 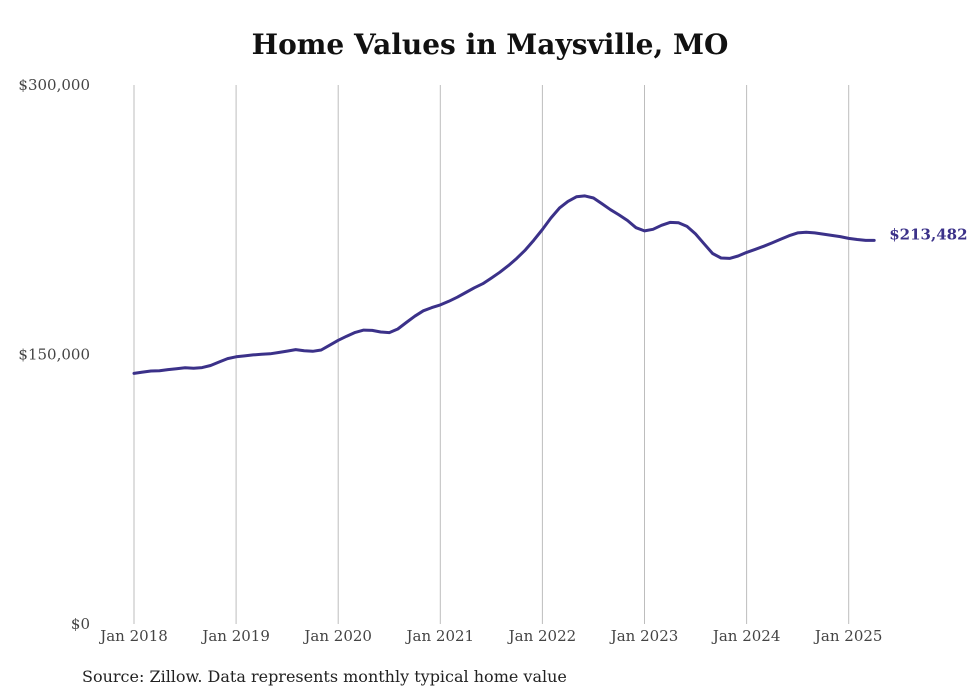 What do you see at coordinates (848, 636) in the screenshot?
I see `x-tick-label: Jan 2025` at bounding box center [848, 636].